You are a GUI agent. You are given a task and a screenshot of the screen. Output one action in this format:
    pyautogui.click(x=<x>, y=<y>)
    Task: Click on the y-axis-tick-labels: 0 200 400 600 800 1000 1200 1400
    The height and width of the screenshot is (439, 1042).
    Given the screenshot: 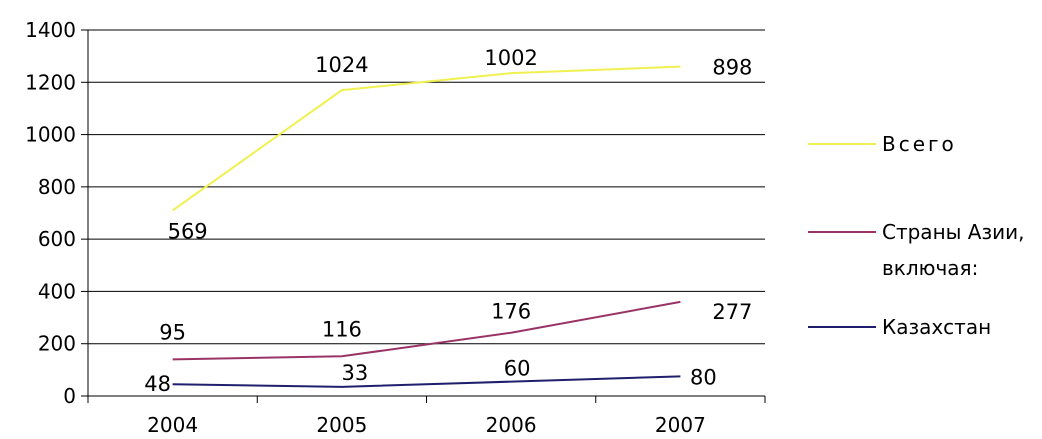 What is the action you would take?
    pyautogui.click(x=50, y=213)
    